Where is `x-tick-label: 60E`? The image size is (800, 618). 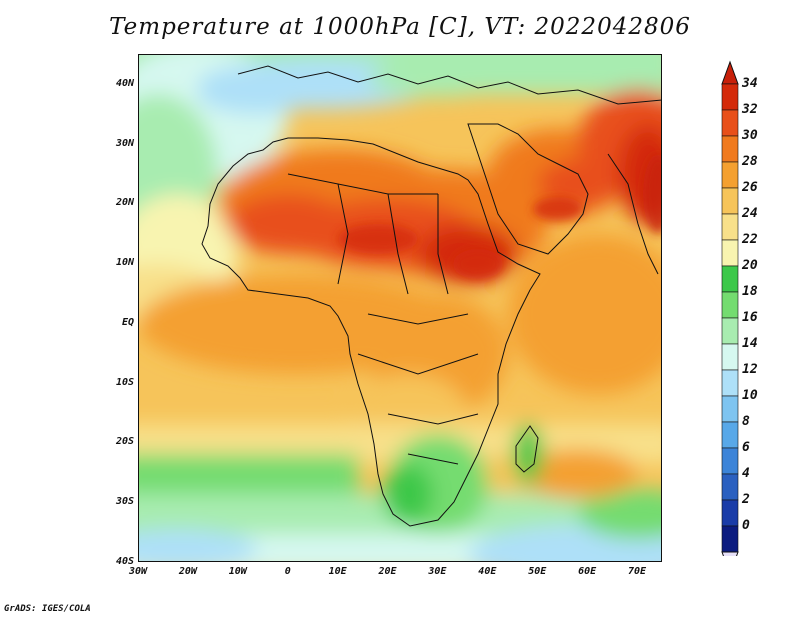 x-tick-label: 60E is located at coordinates (587, 571).